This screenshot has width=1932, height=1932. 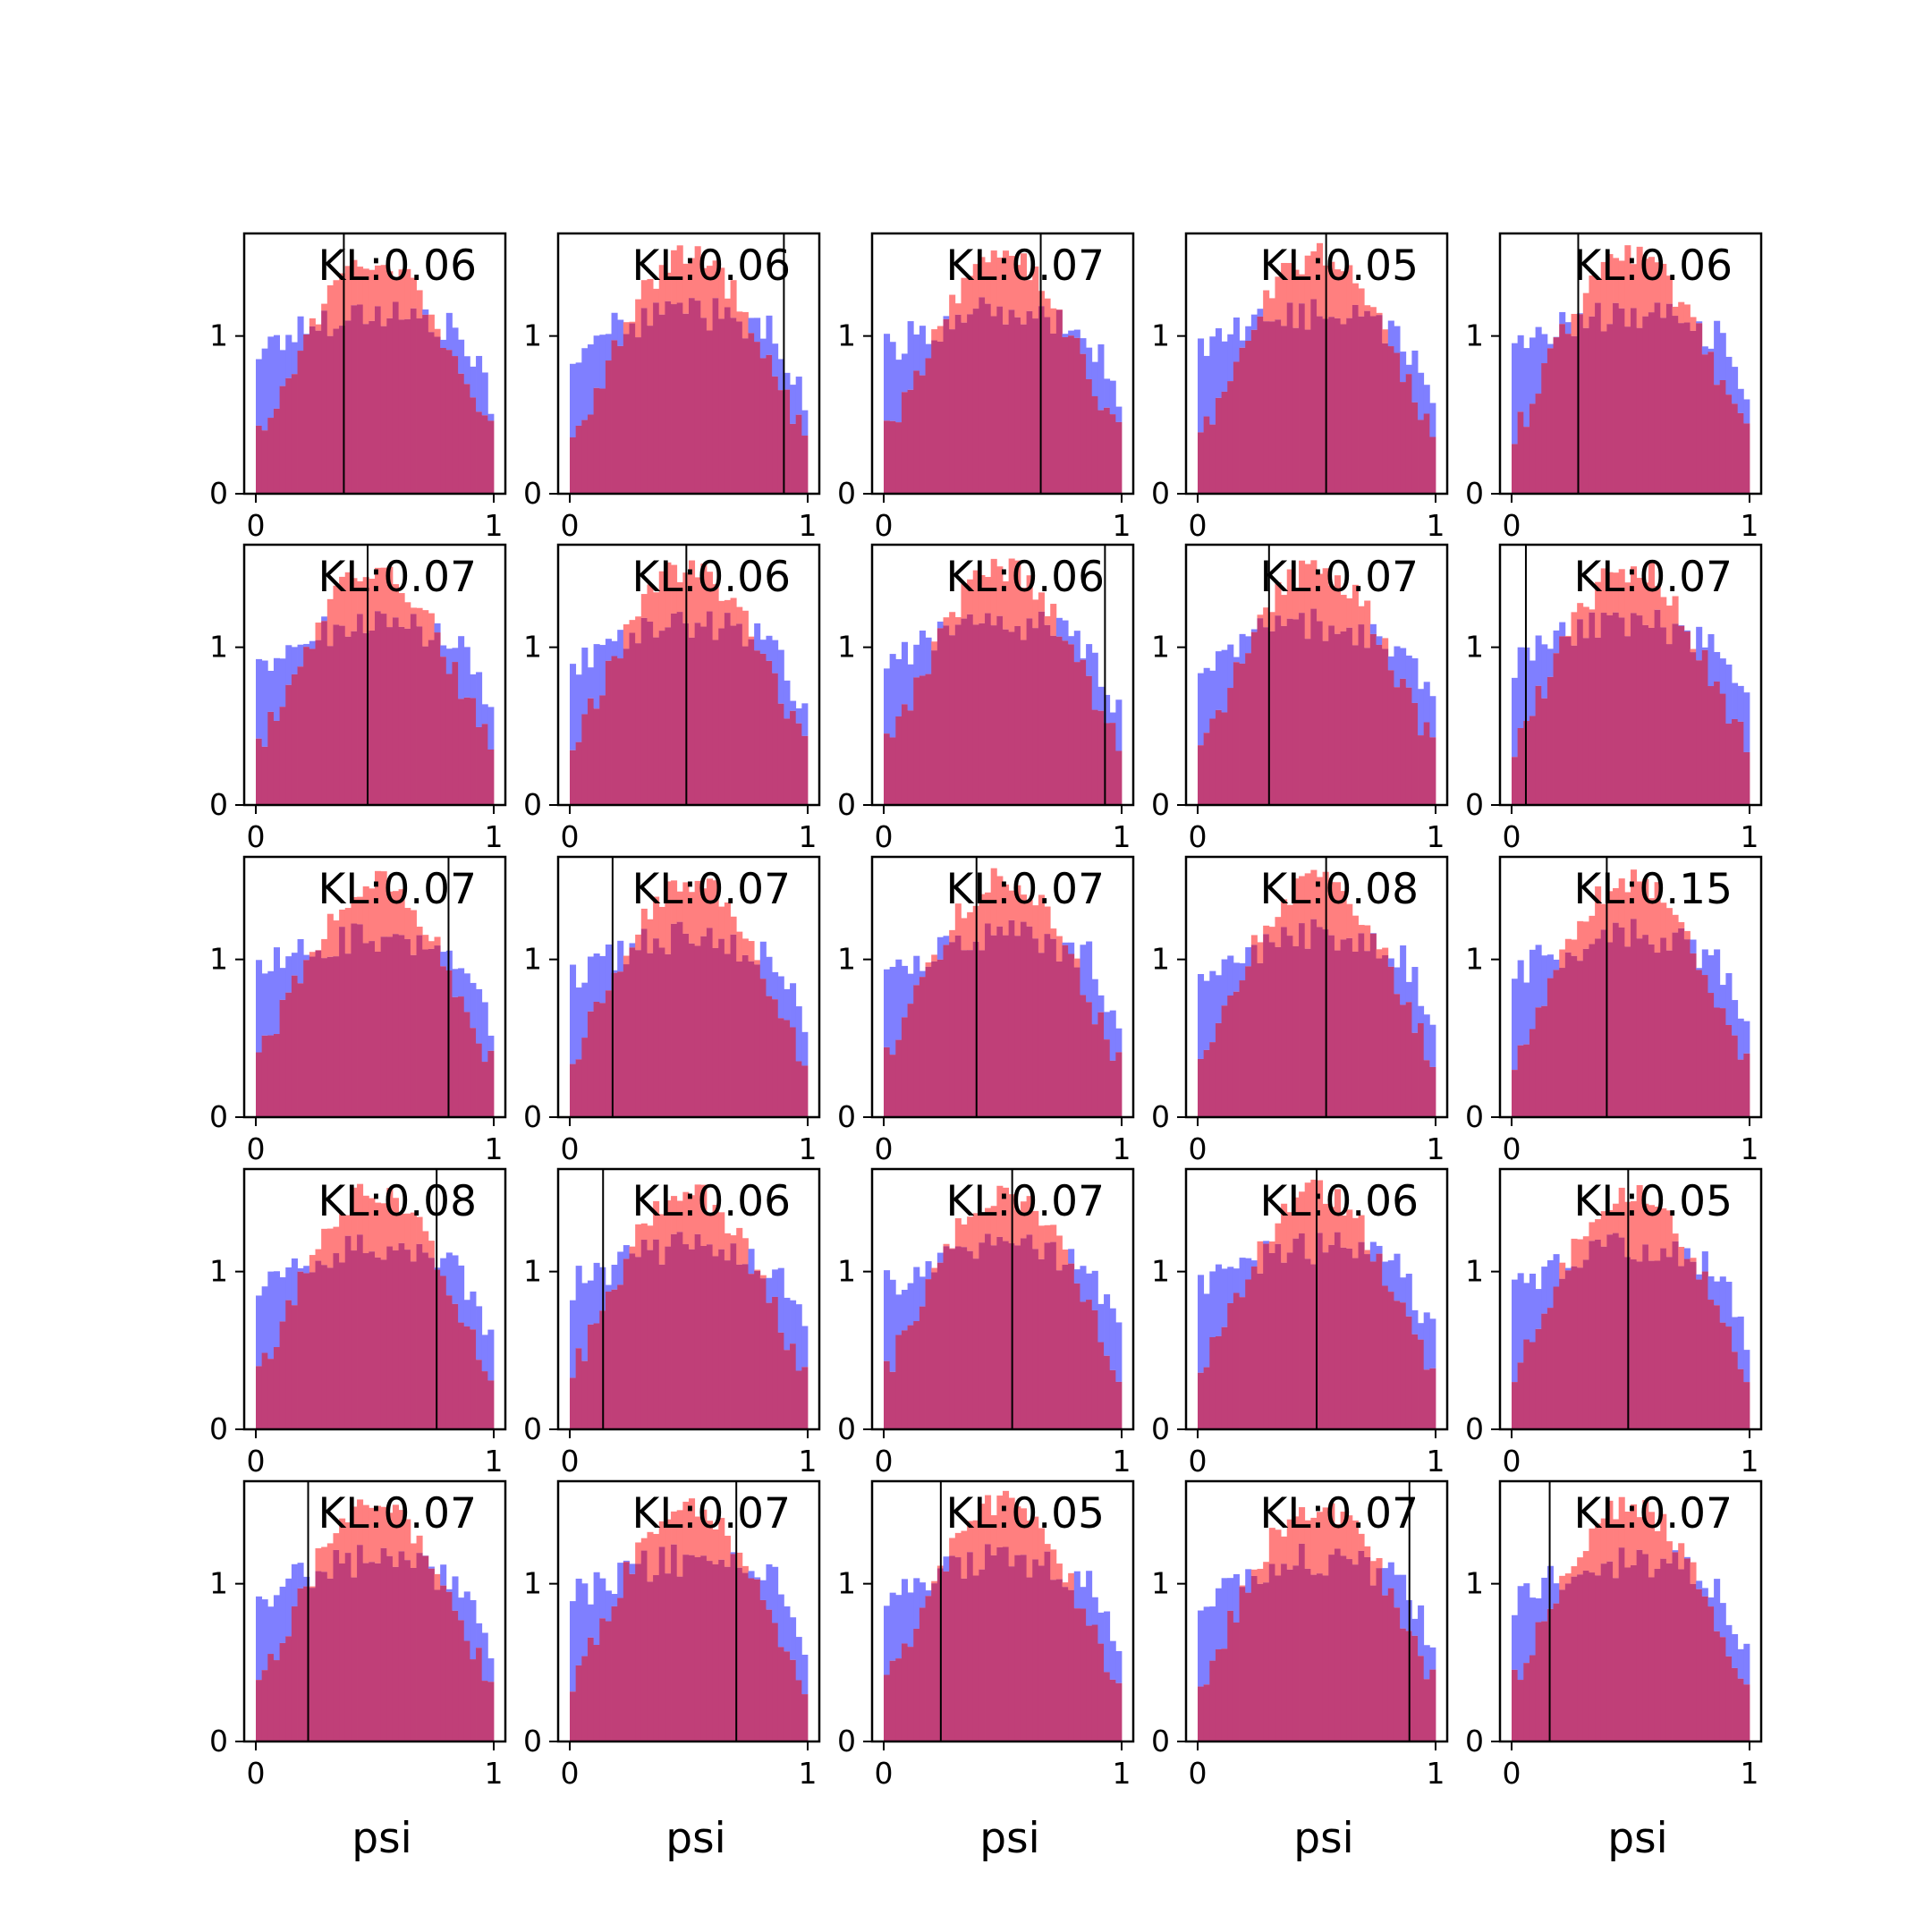 I want to click on axes-frame, so click(x=1316, y=987).